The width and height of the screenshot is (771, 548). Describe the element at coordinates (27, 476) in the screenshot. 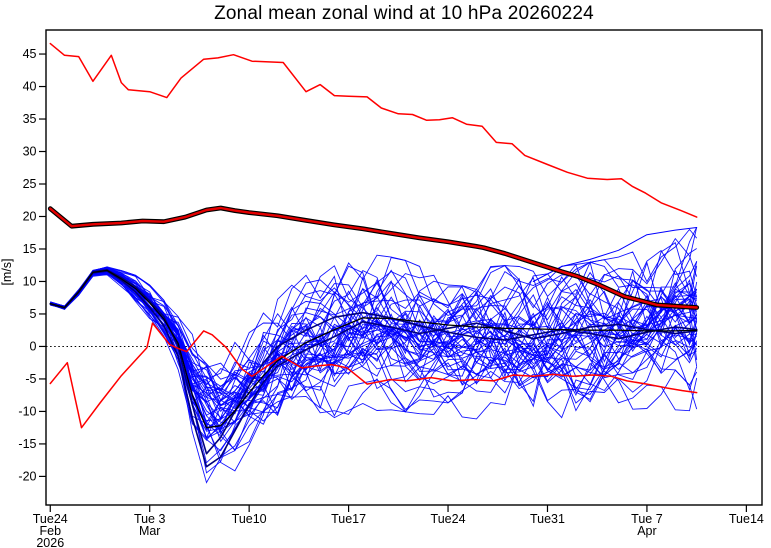

I see `y-tick-label: -20` at that location.